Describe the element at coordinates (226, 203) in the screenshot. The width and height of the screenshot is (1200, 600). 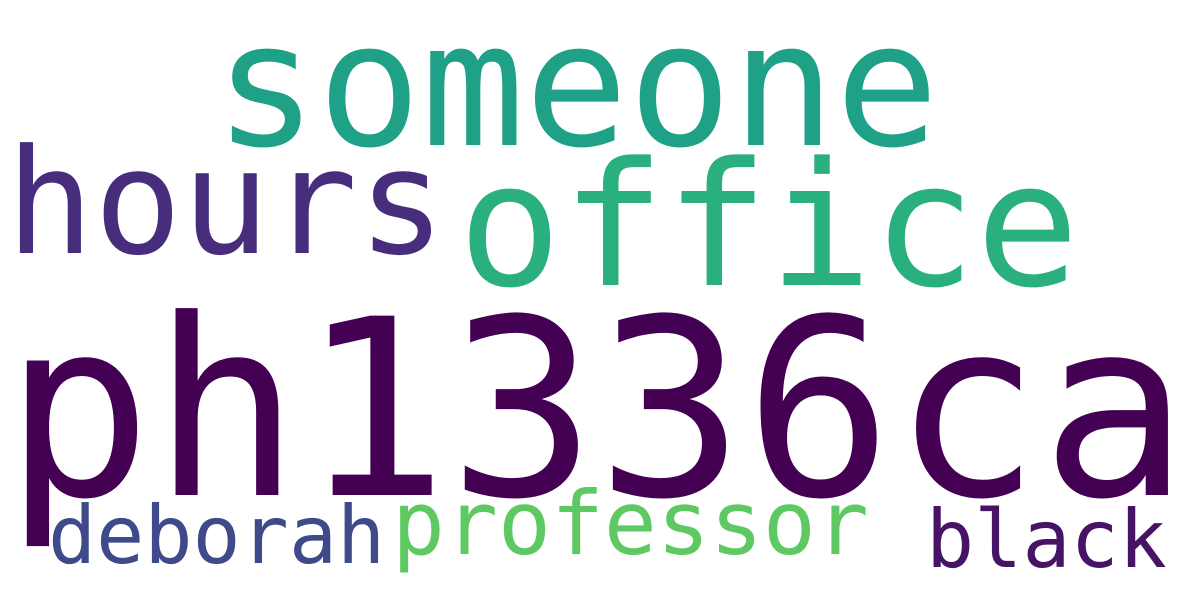
I see `word-hours: hours` at that location.